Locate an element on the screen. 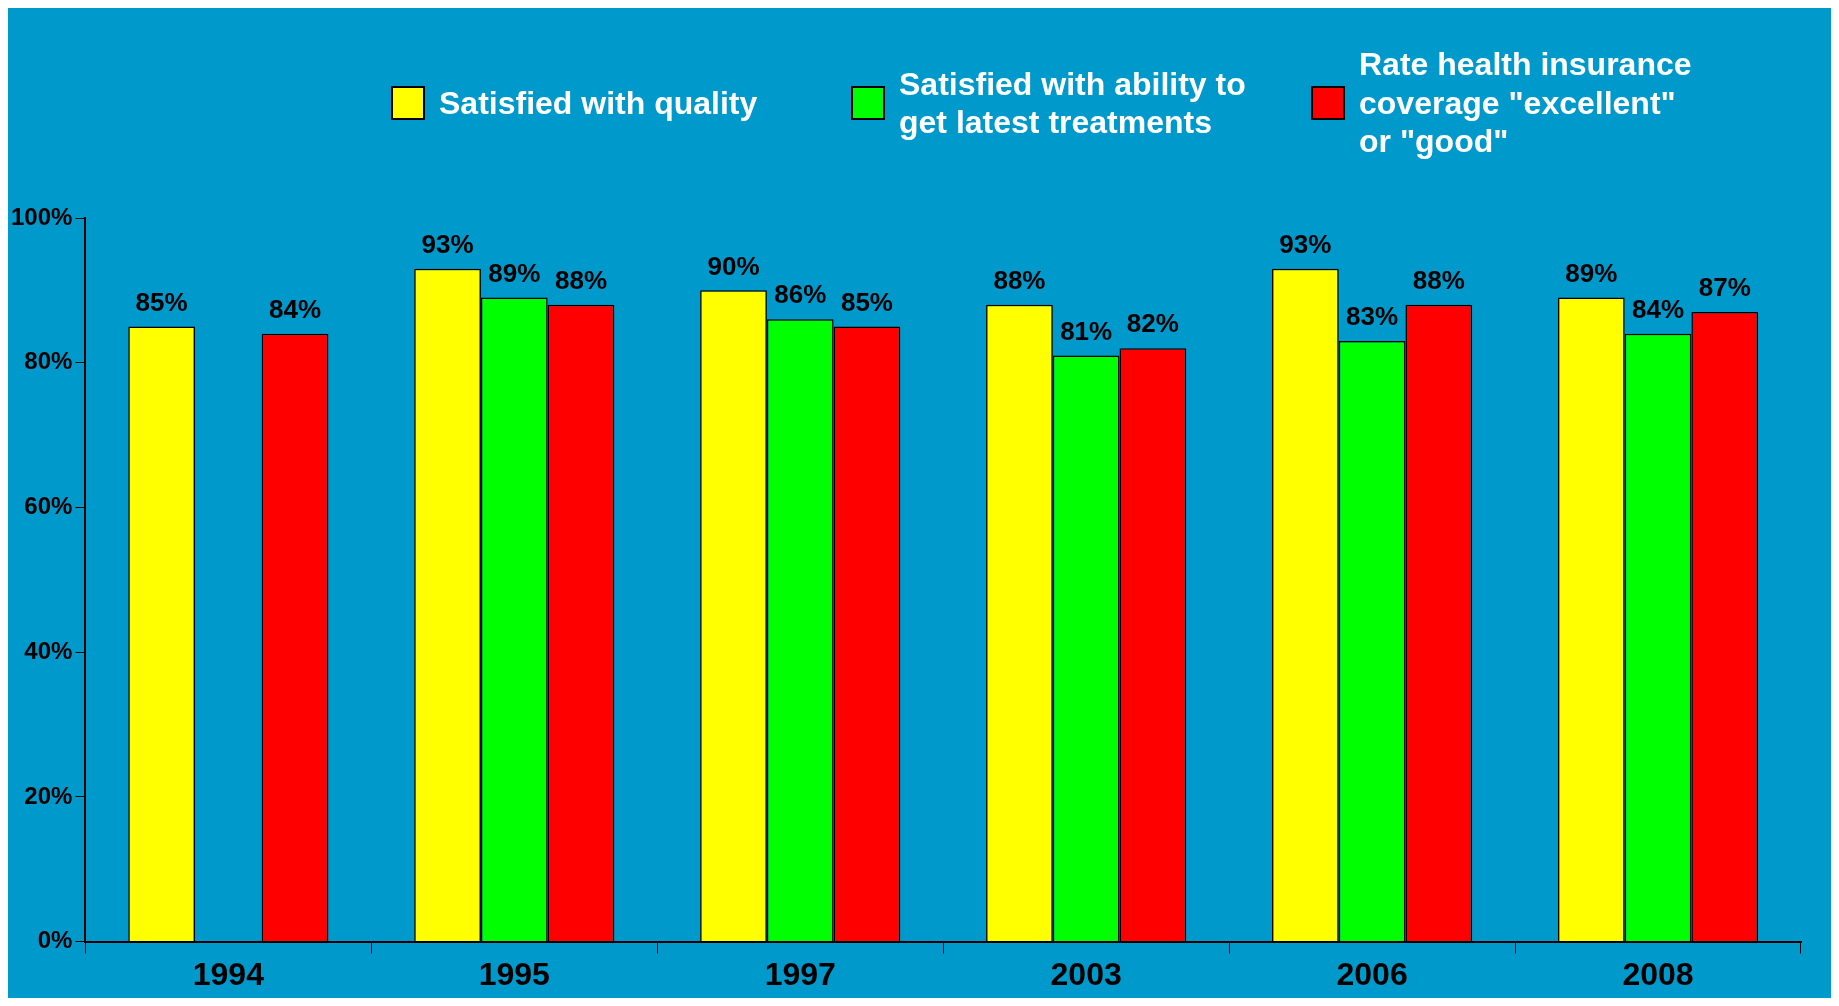 The image size is (1839, 1006). x-tick-label: 1994 is located at coordinates (228, 973).